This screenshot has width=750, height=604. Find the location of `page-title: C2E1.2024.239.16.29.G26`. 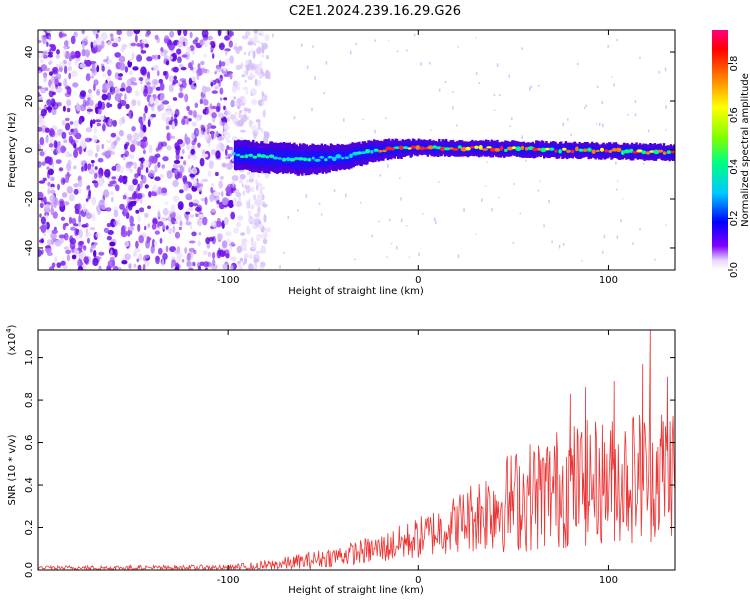

page-title: C2E1.2024.239.16.29.G26 is located at coordinates (375, 11).